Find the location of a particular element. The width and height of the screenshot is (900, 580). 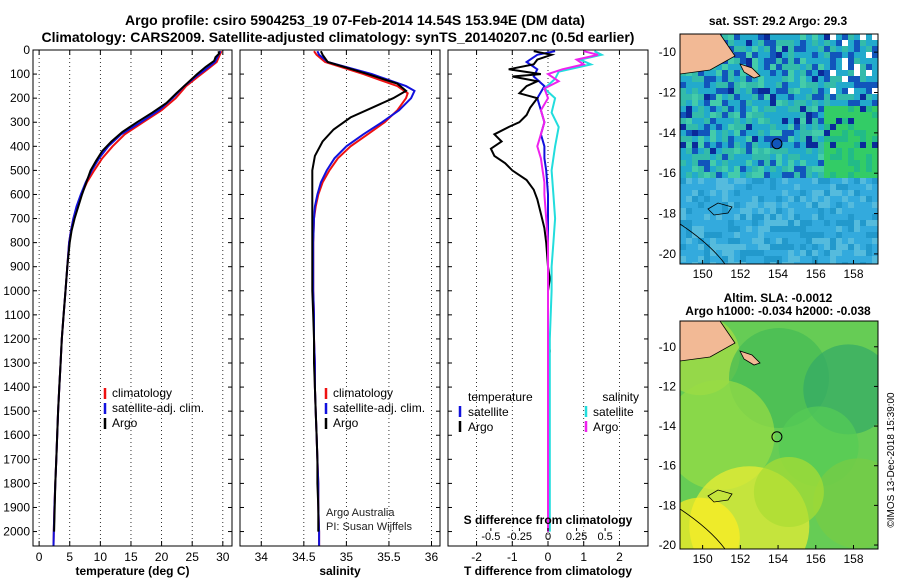

contour-line is located at coordinates (703, 243).